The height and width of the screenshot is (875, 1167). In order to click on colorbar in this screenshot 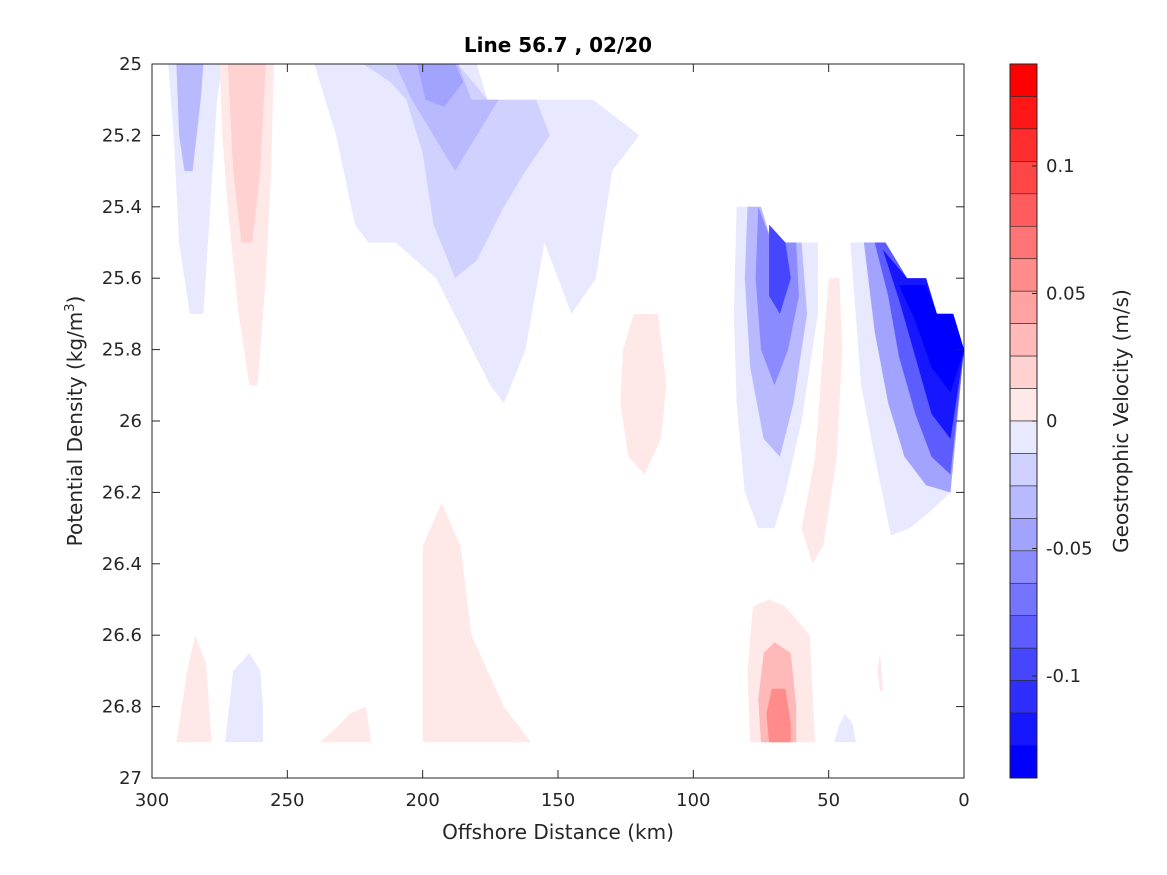, I will do `click(1023, 421)`.